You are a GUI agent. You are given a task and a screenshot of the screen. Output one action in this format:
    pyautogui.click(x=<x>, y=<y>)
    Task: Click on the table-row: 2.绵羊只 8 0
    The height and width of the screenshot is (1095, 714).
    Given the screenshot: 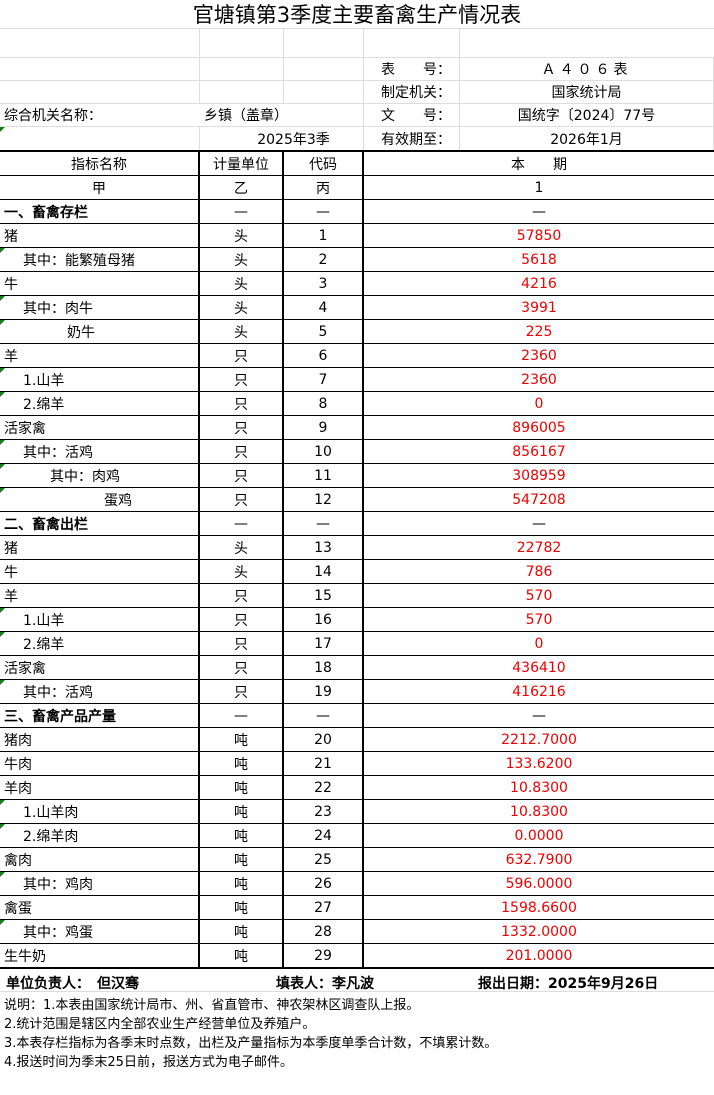 What is the action you would take?
    pyautogui.click(x=357, y=404)
    